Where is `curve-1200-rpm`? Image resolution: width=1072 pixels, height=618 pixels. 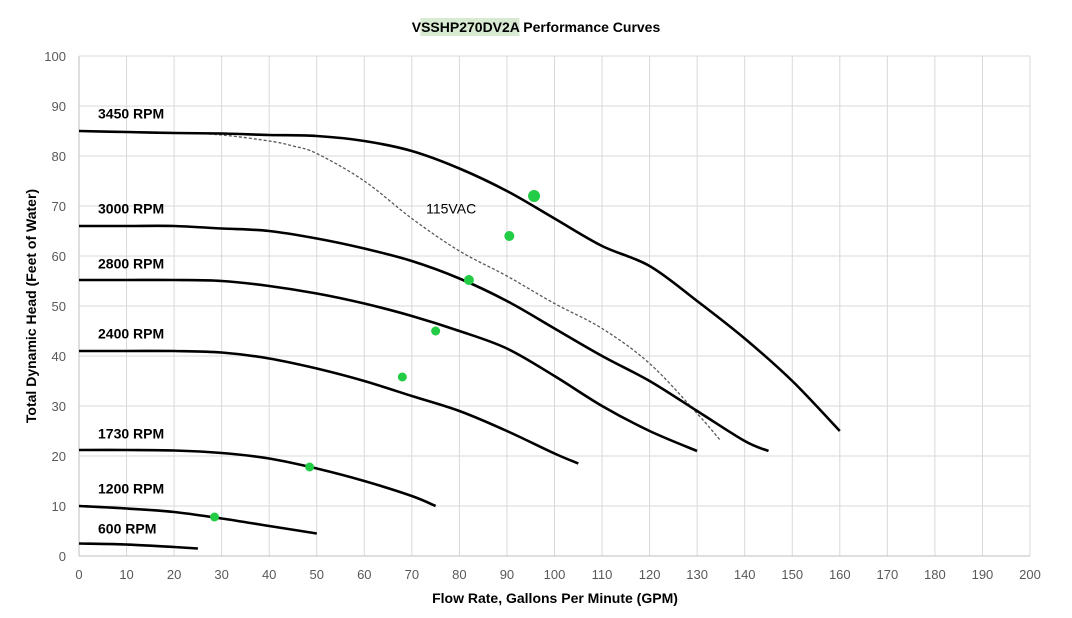 curve-1200-rpm is located at coordinates (197, 519).